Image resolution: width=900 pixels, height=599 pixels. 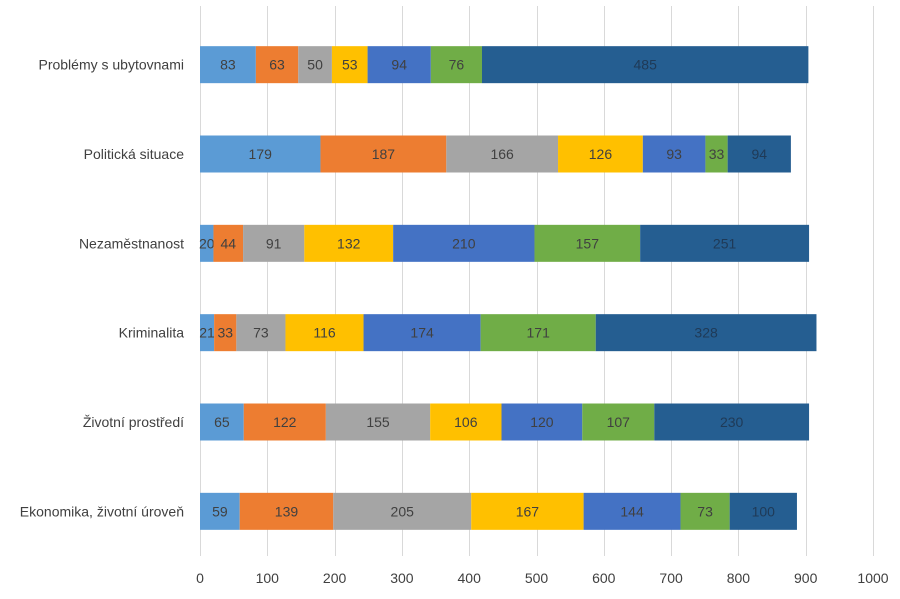 What do you see at coordinates (402, 578) in the screenshot?
I see `x-tick-label: 300` at bounding box center [402, 578].